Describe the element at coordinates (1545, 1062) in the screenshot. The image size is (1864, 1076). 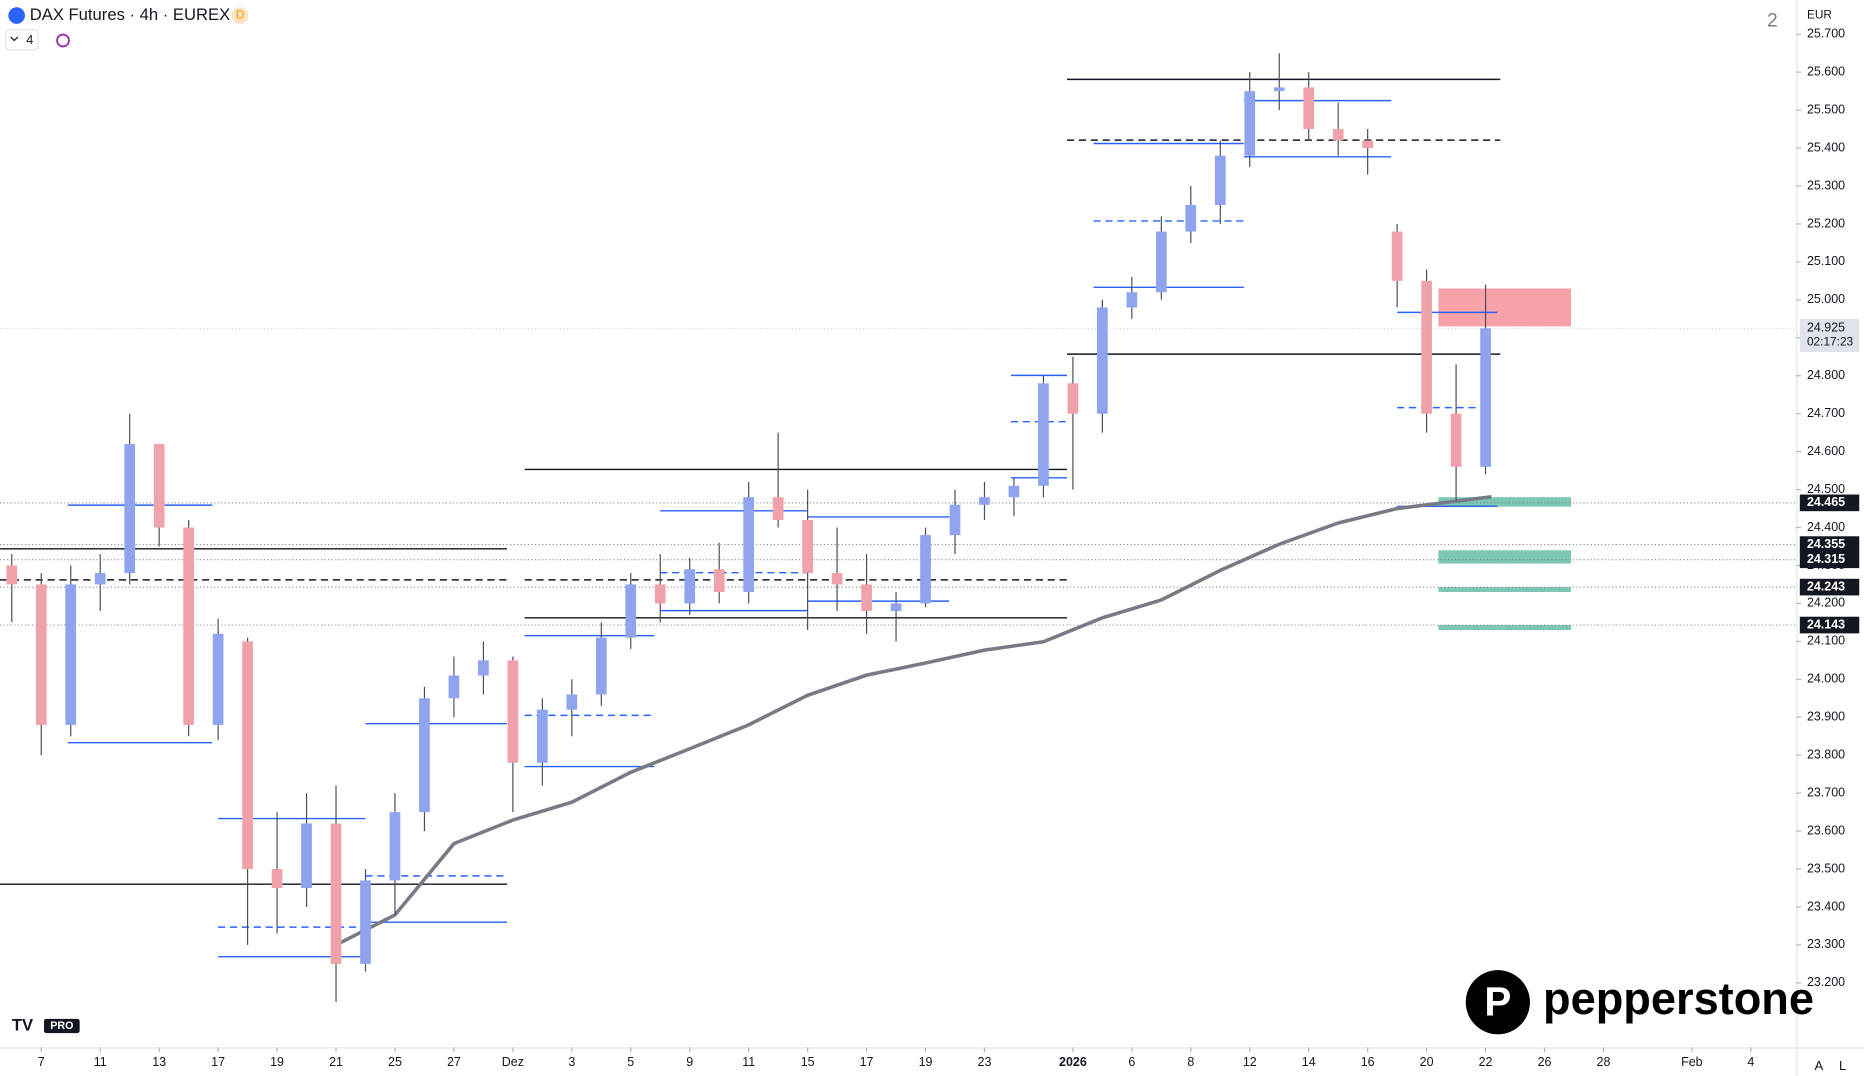
I see `x-tick-label: 26` at that location.